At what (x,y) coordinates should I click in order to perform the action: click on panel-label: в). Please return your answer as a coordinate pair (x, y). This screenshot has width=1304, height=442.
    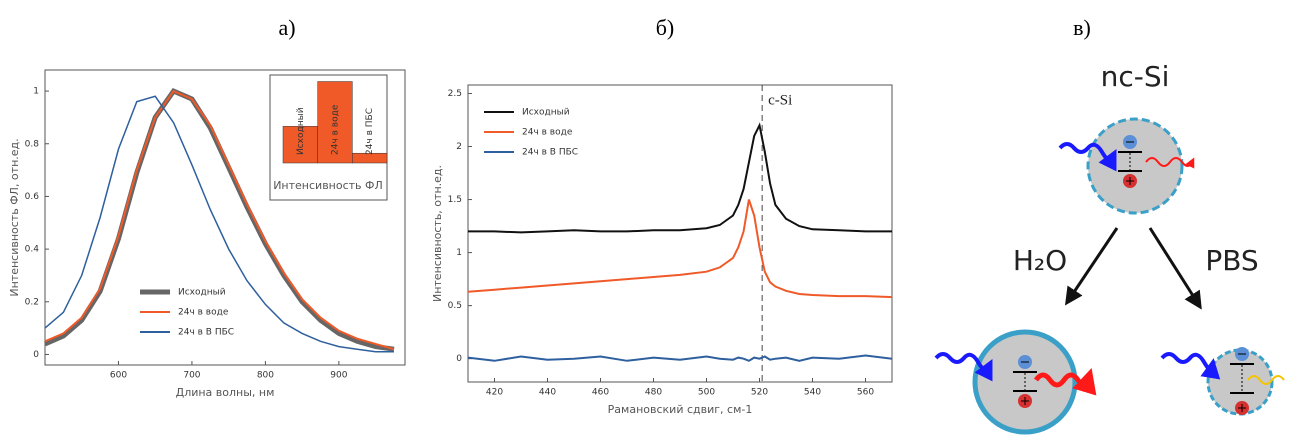
    Looking at the image, I should click on (1082, 27).